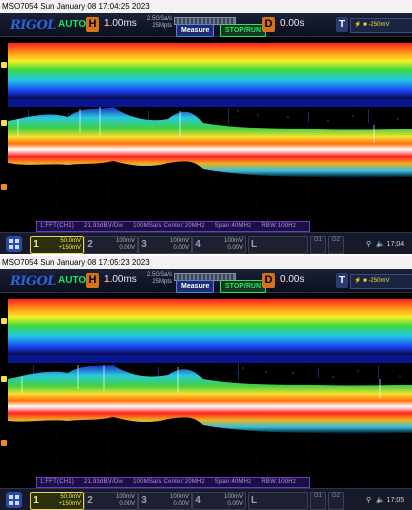 Image resolution: width=412 pixels, height=510 pixels. I want to click on ch2-scale: 100mV, so click(125, 497).